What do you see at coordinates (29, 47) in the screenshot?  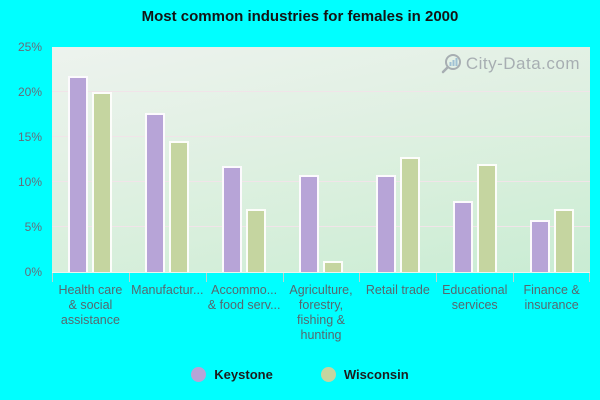 I see `y-tick-label: 25%` at bounding box center [29, 47].